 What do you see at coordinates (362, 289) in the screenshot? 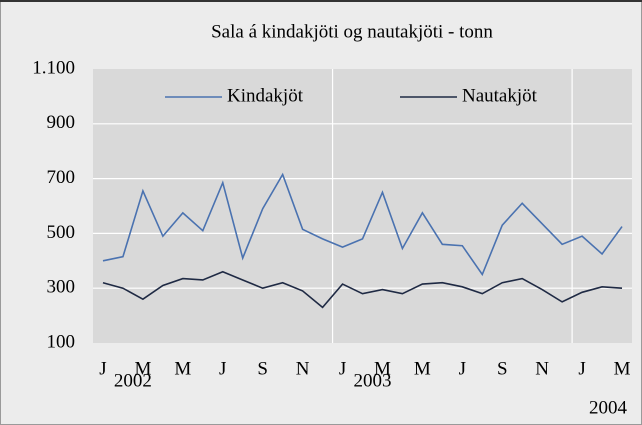
I see `series-line` at bounding box center [362, 289].